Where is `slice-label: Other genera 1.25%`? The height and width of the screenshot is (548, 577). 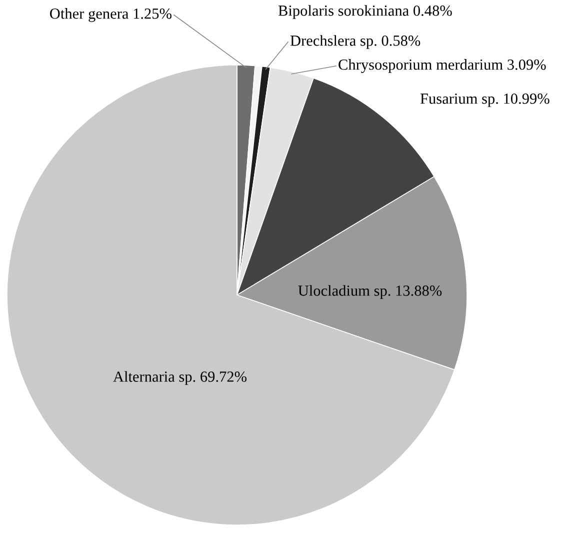 slice-label: Other genera 1.25% is located at coordinates (111, 15).